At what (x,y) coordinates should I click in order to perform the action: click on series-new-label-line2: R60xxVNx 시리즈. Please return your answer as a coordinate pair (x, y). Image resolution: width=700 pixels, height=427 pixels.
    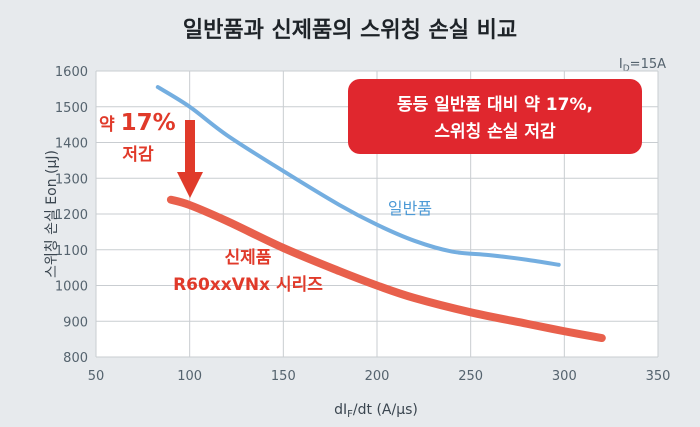
    Looking at the image, I should click on (248, 285).